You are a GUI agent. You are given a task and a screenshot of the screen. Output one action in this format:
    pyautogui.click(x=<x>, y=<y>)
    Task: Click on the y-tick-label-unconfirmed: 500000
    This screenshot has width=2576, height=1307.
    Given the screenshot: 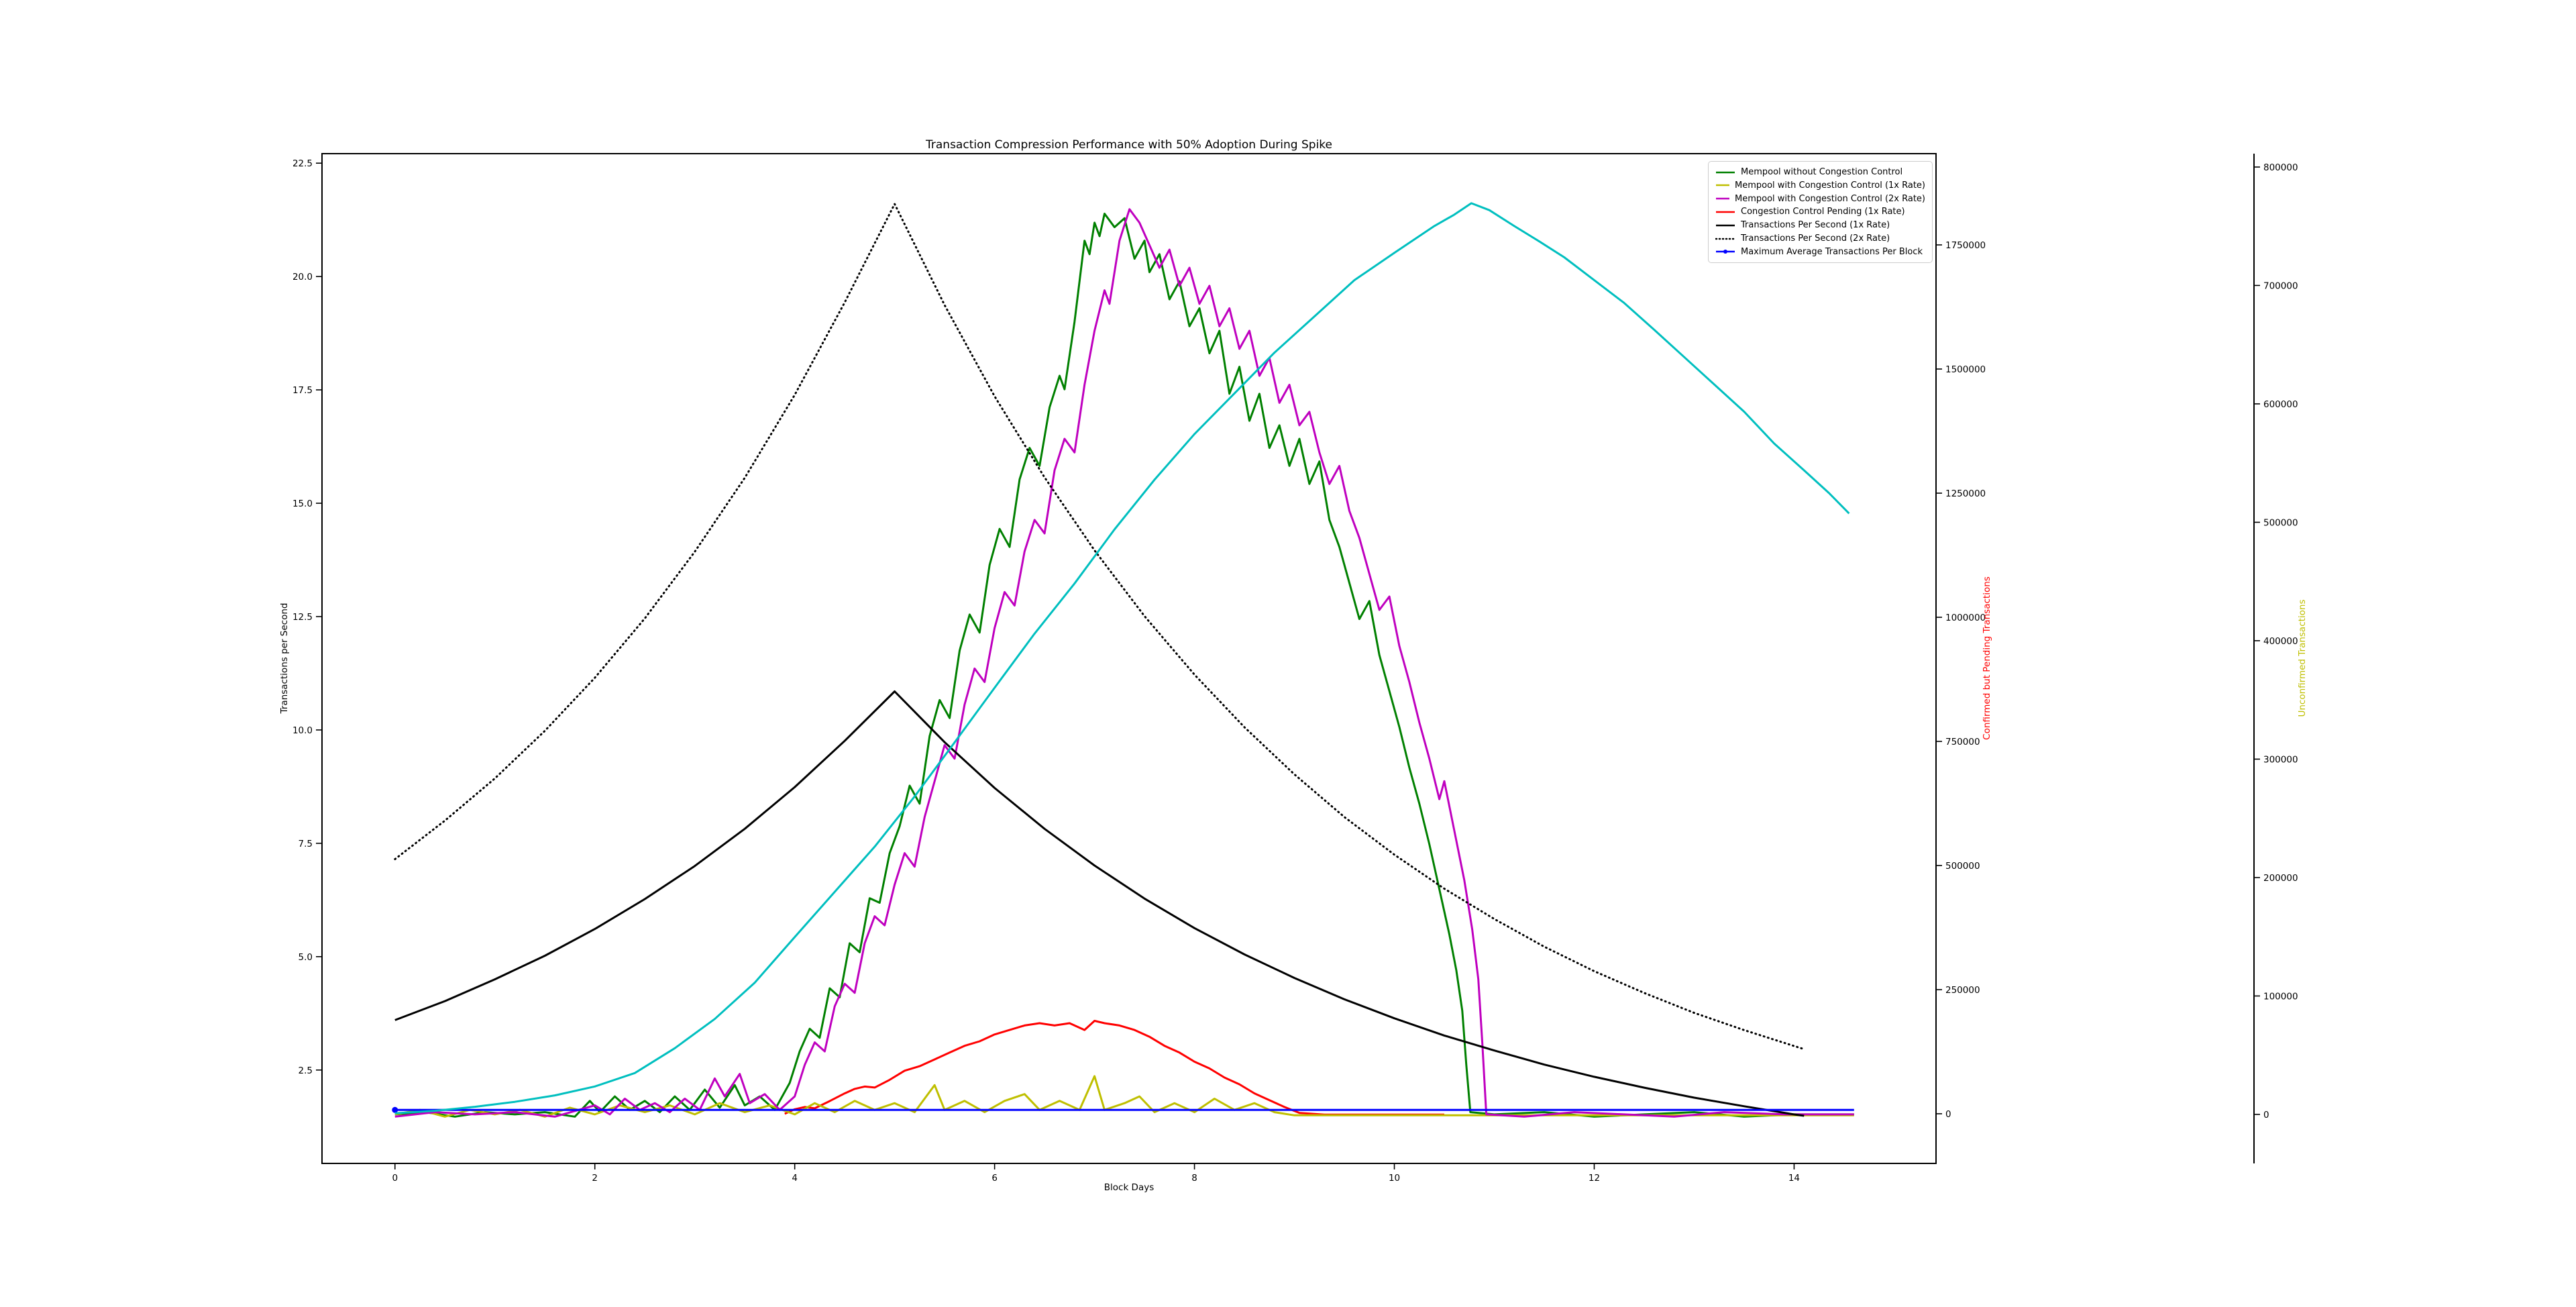 What is the action you would take?
    pyautogui.click(x=2280, y=522)
    